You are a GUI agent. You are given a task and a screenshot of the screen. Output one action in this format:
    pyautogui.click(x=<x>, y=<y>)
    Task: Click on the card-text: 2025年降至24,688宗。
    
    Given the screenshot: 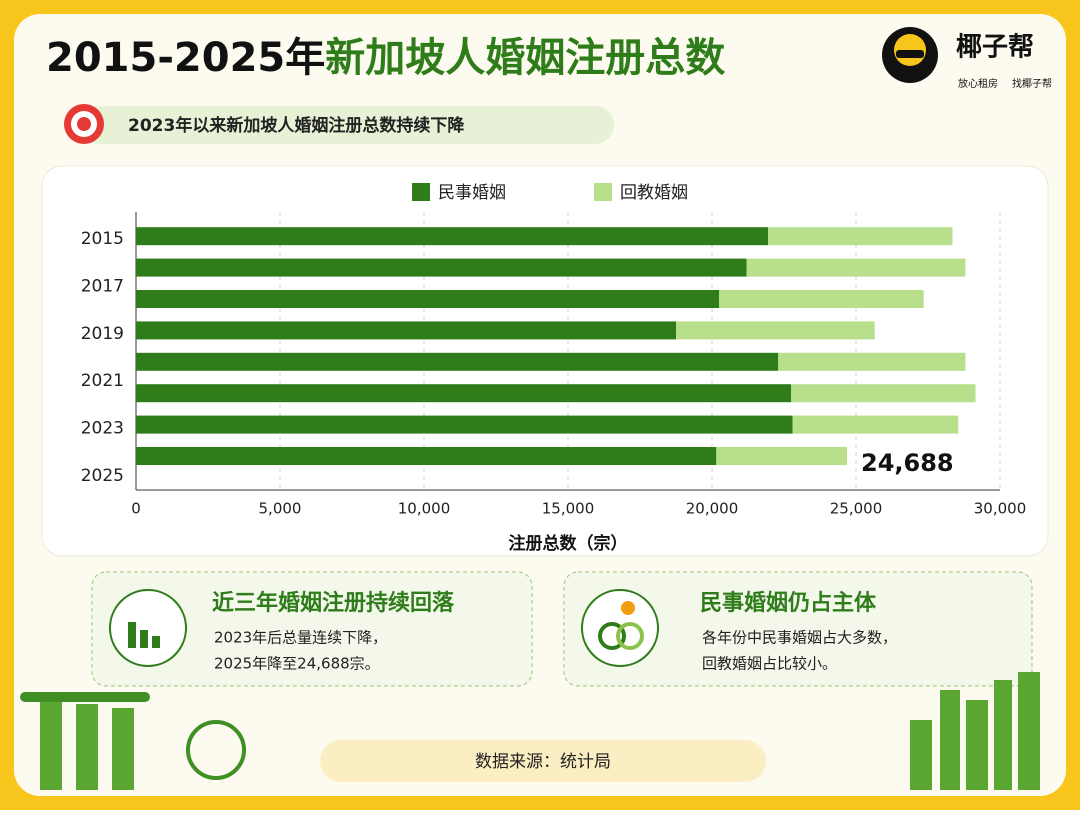 What is the action you would take?
    pyautogui.click(x=297, y=664)
    